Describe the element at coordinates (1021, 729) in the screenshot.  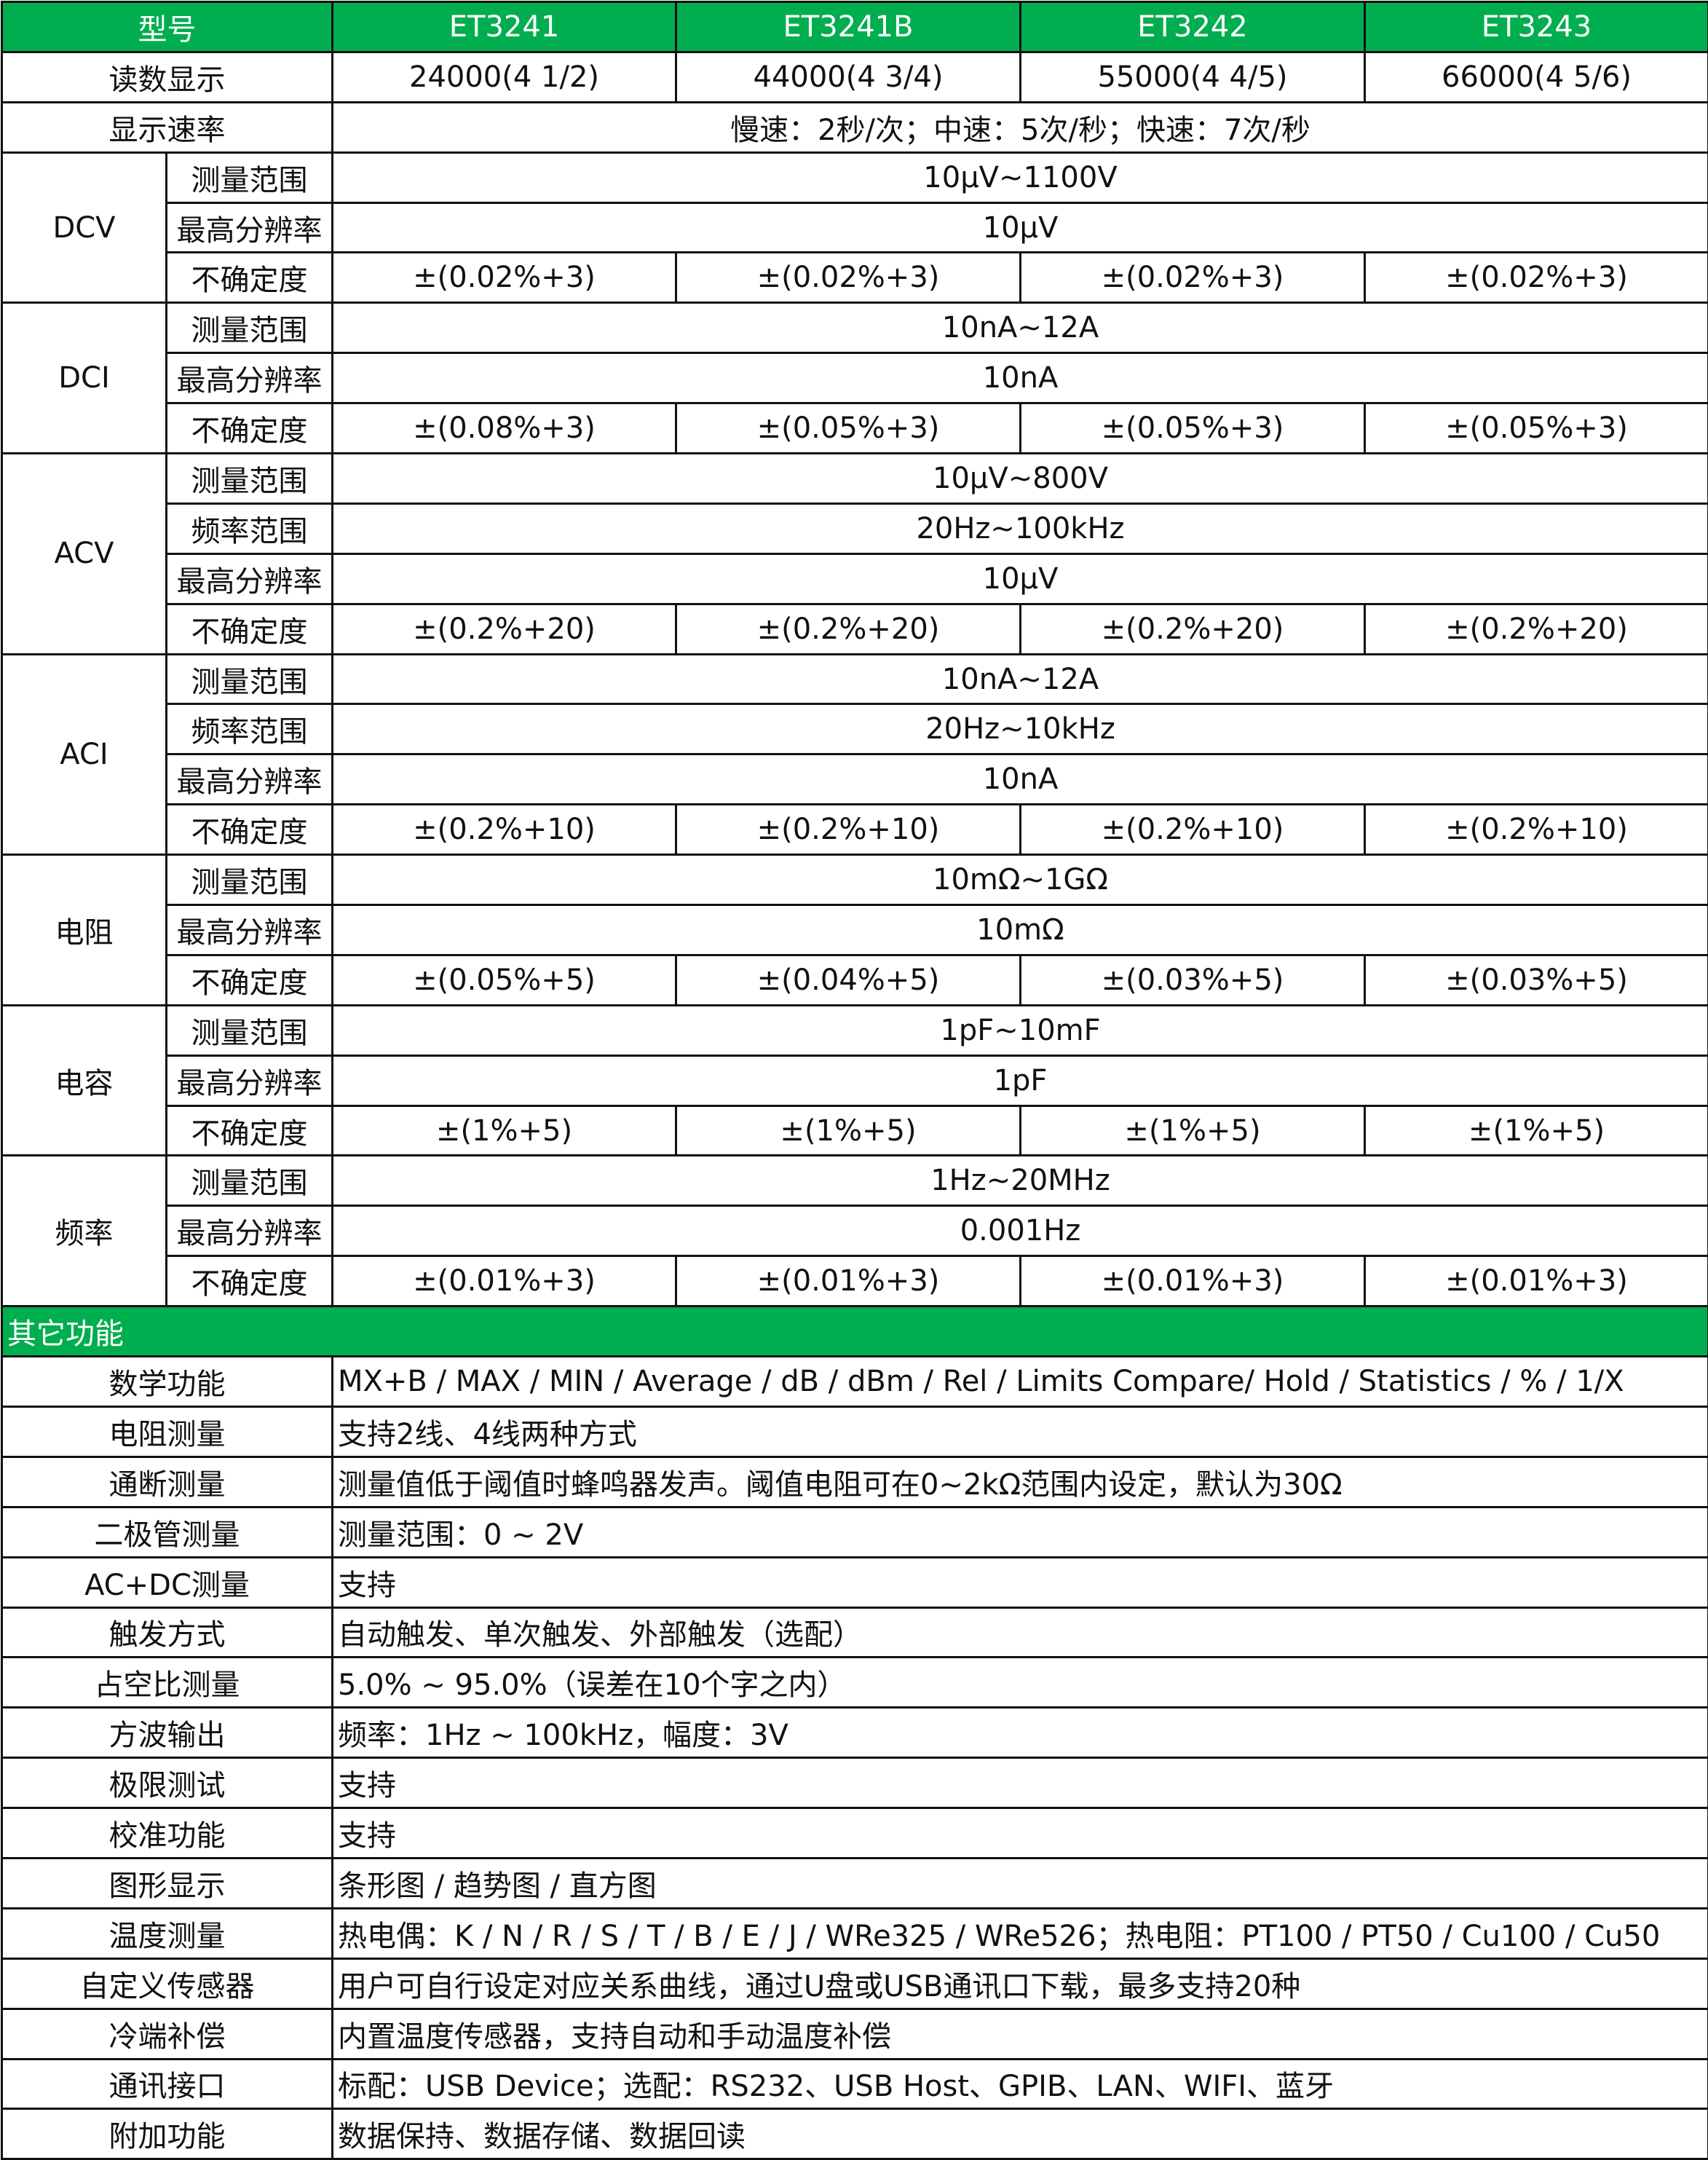
I see `param-value: 20Hz~10kHz` at that location.